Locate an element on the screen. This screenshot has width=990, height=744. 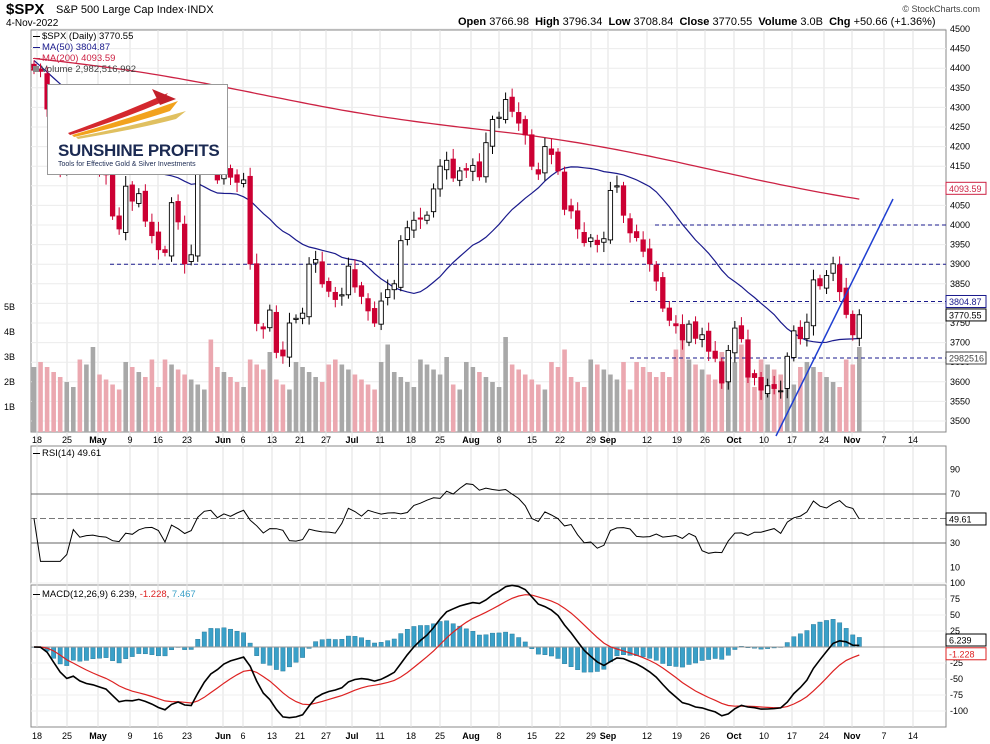
rising-trendline is located at coordinates (834, 317).